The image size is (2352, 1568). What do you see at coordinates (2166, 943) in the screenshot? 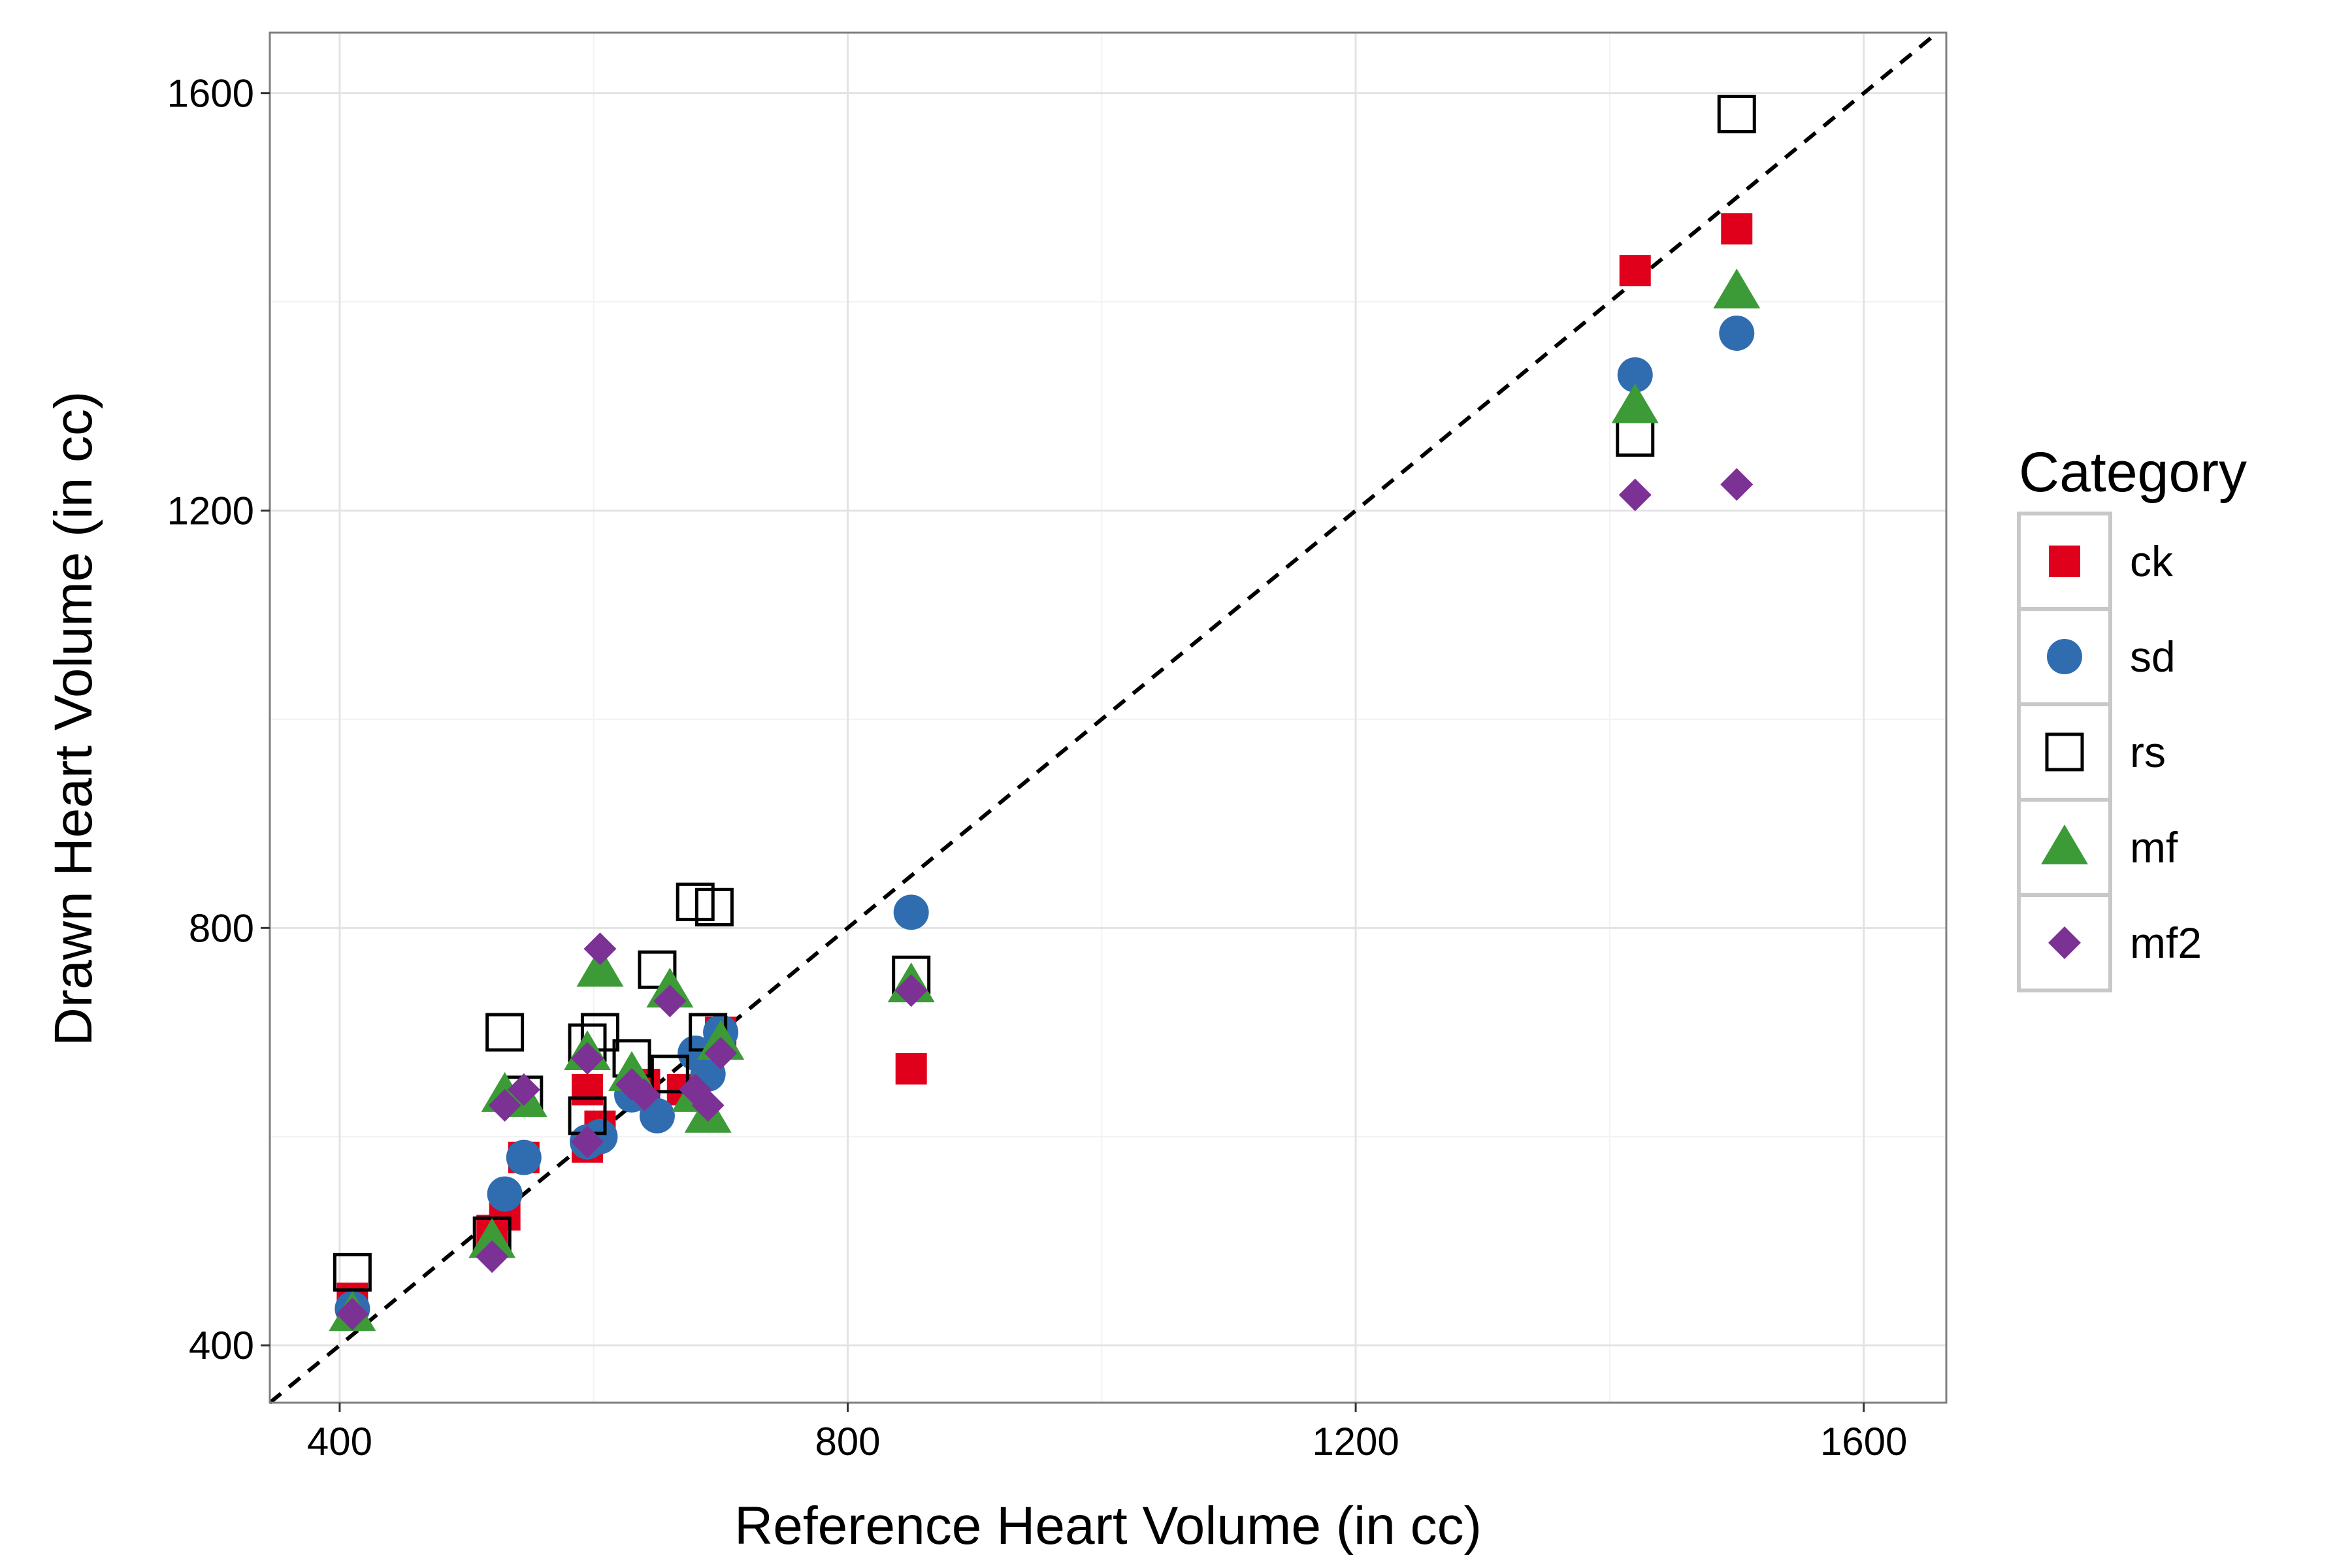
I see `legend-label-mf2: mf2` at bounding box center [2166, 943].